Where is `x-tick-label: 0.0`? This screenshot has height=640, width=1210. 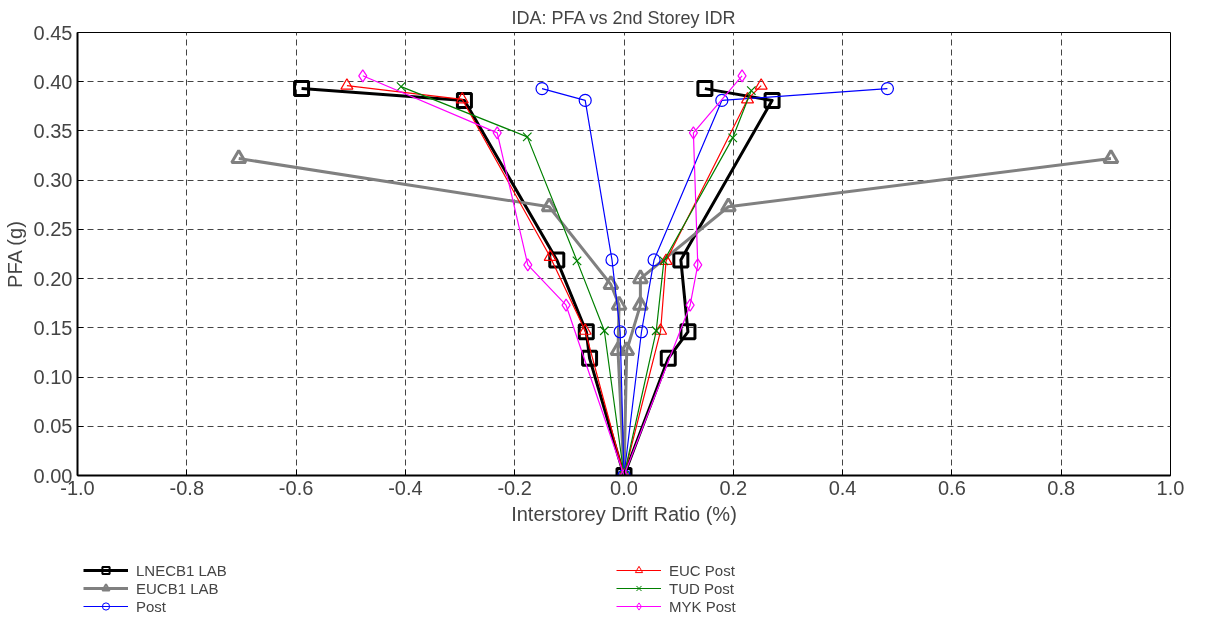 x-tick-label: 0.0 is located at coordinates (624, 487).